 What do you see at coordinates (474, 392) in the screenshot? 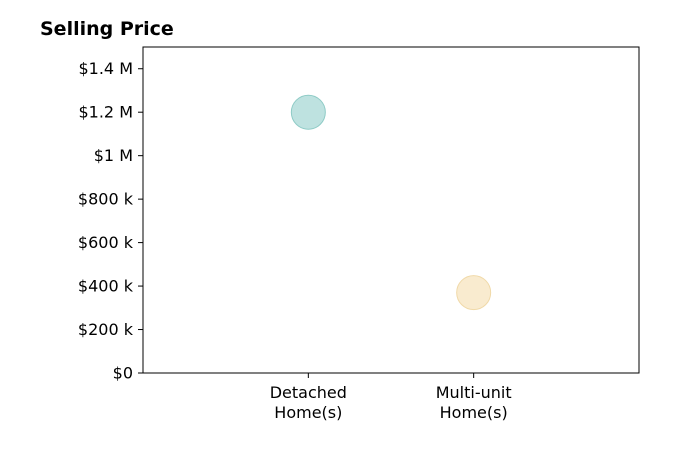
I see `x-tick-label: Multi-unit` at bounding box center [474, 392].